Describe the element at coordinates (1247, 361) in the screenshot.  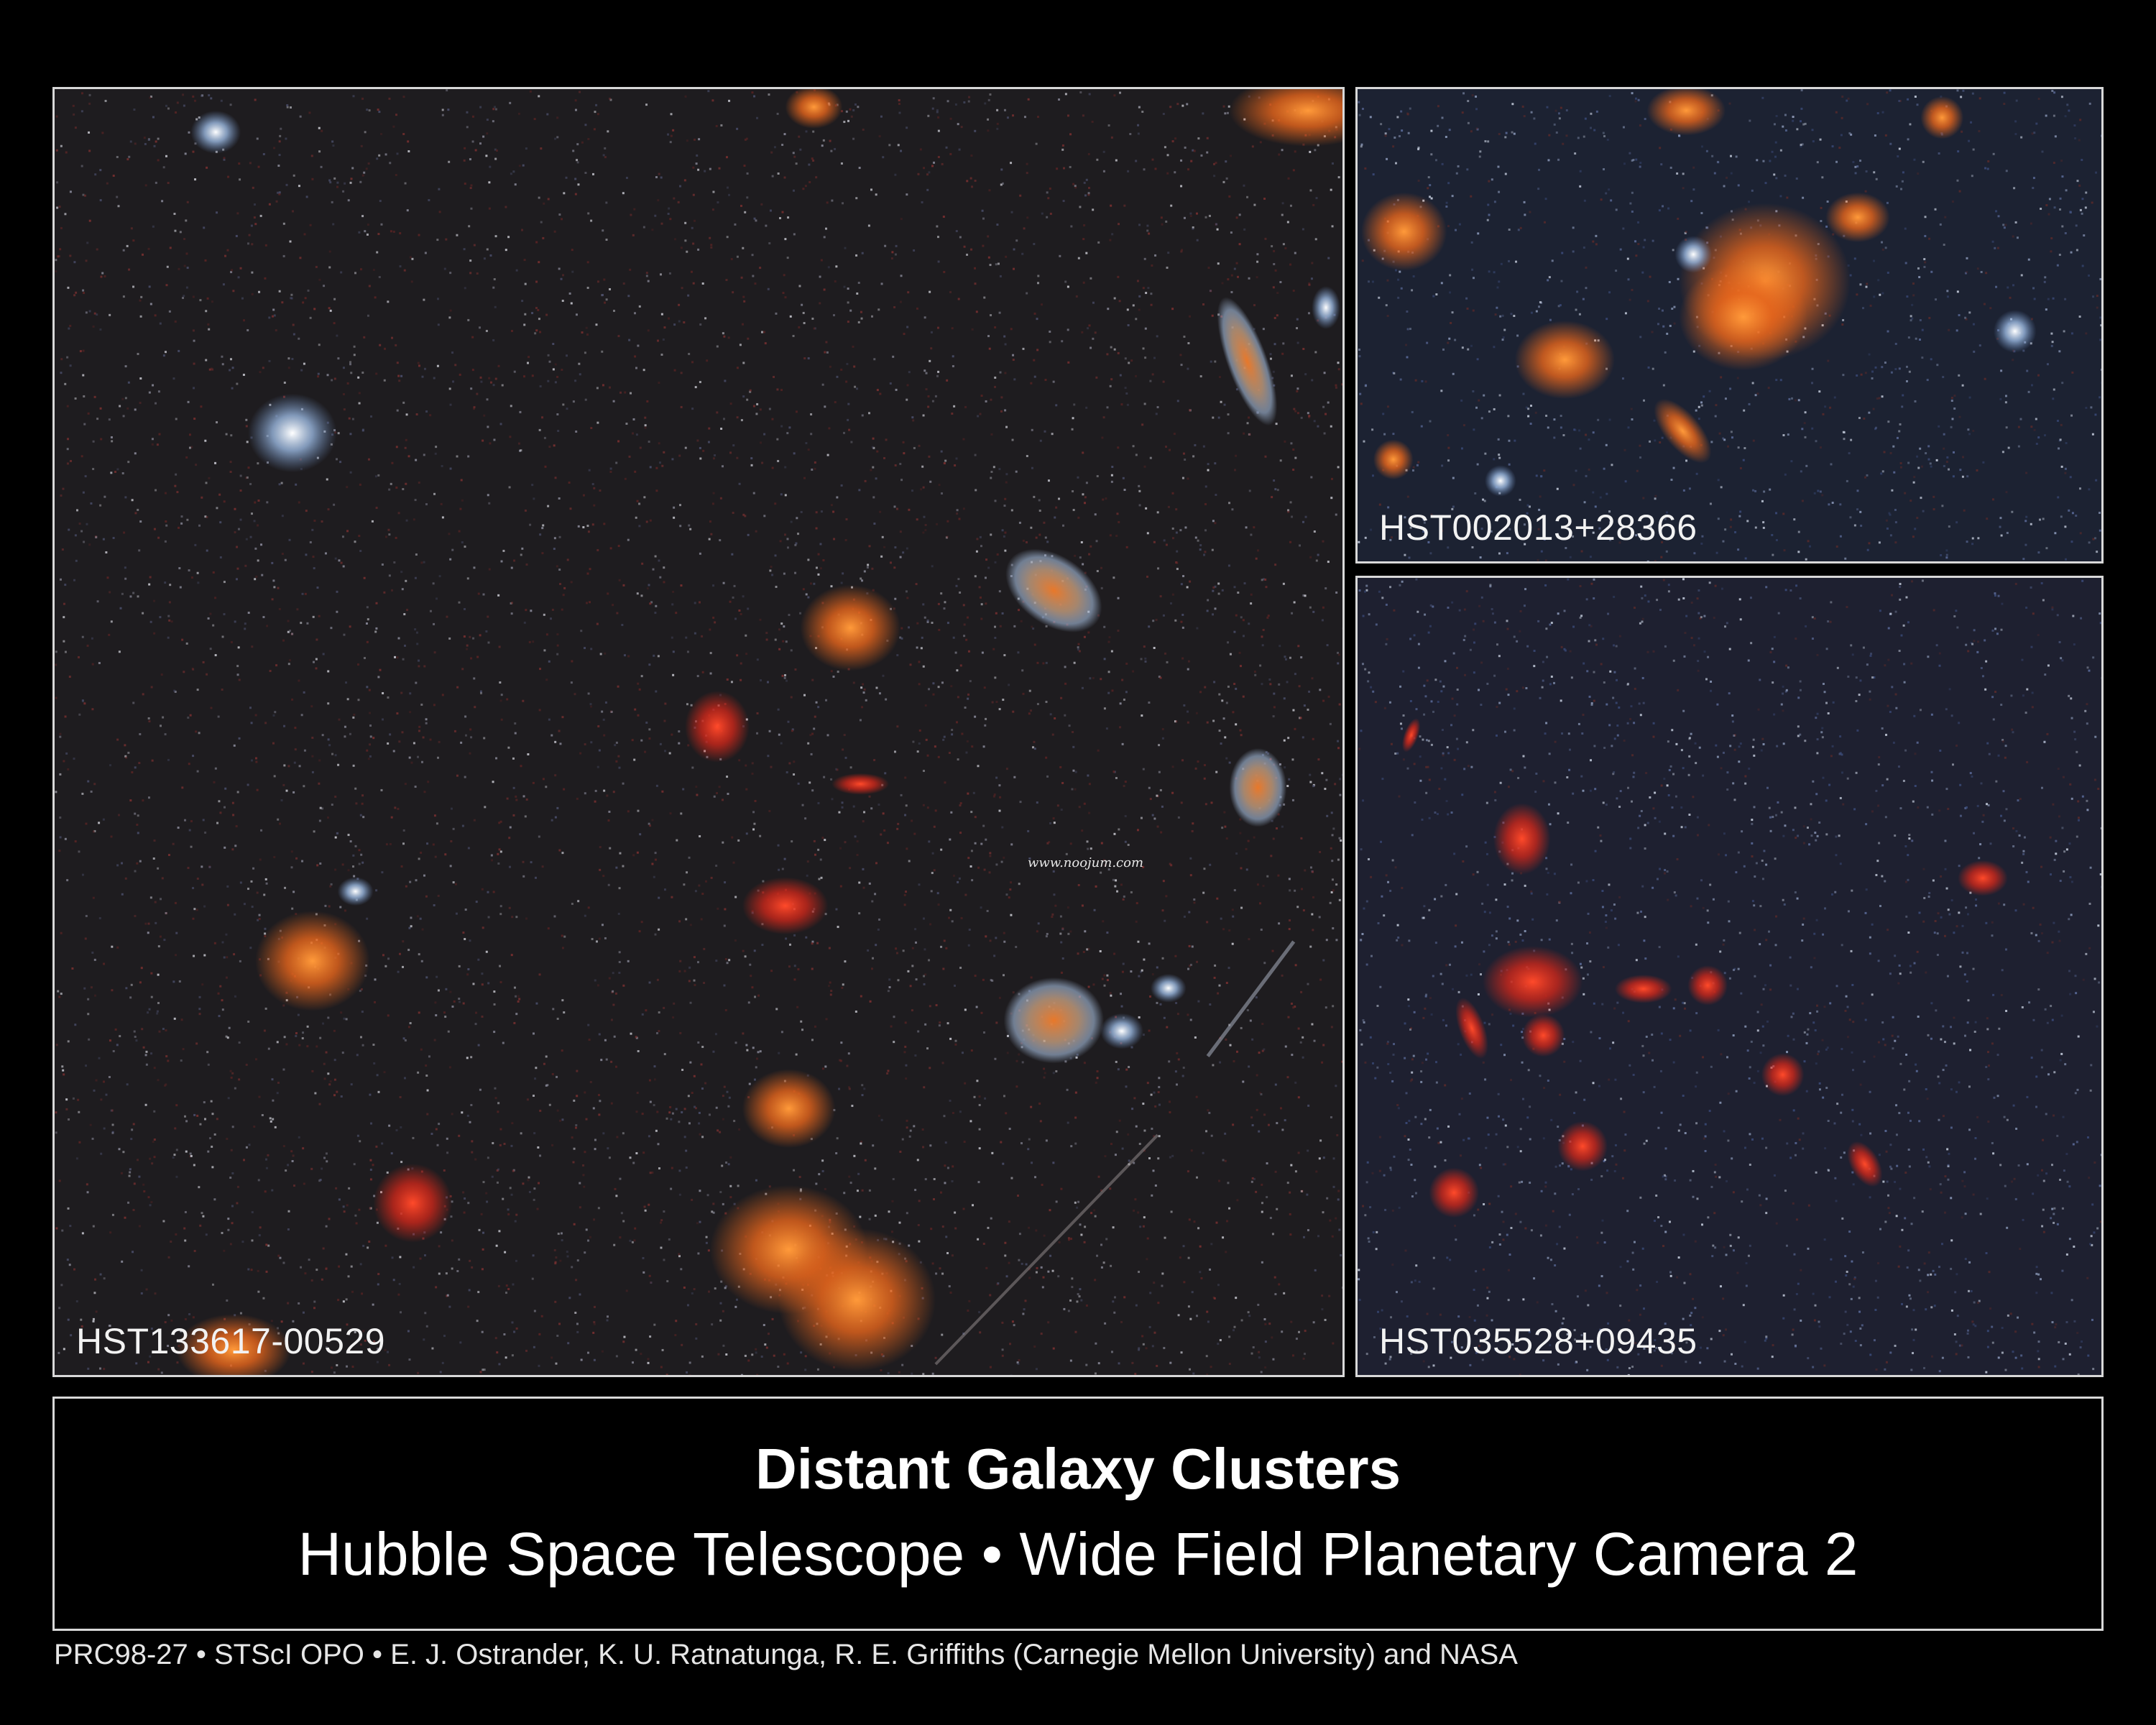
I see `edge-on-galaxy` at that location.